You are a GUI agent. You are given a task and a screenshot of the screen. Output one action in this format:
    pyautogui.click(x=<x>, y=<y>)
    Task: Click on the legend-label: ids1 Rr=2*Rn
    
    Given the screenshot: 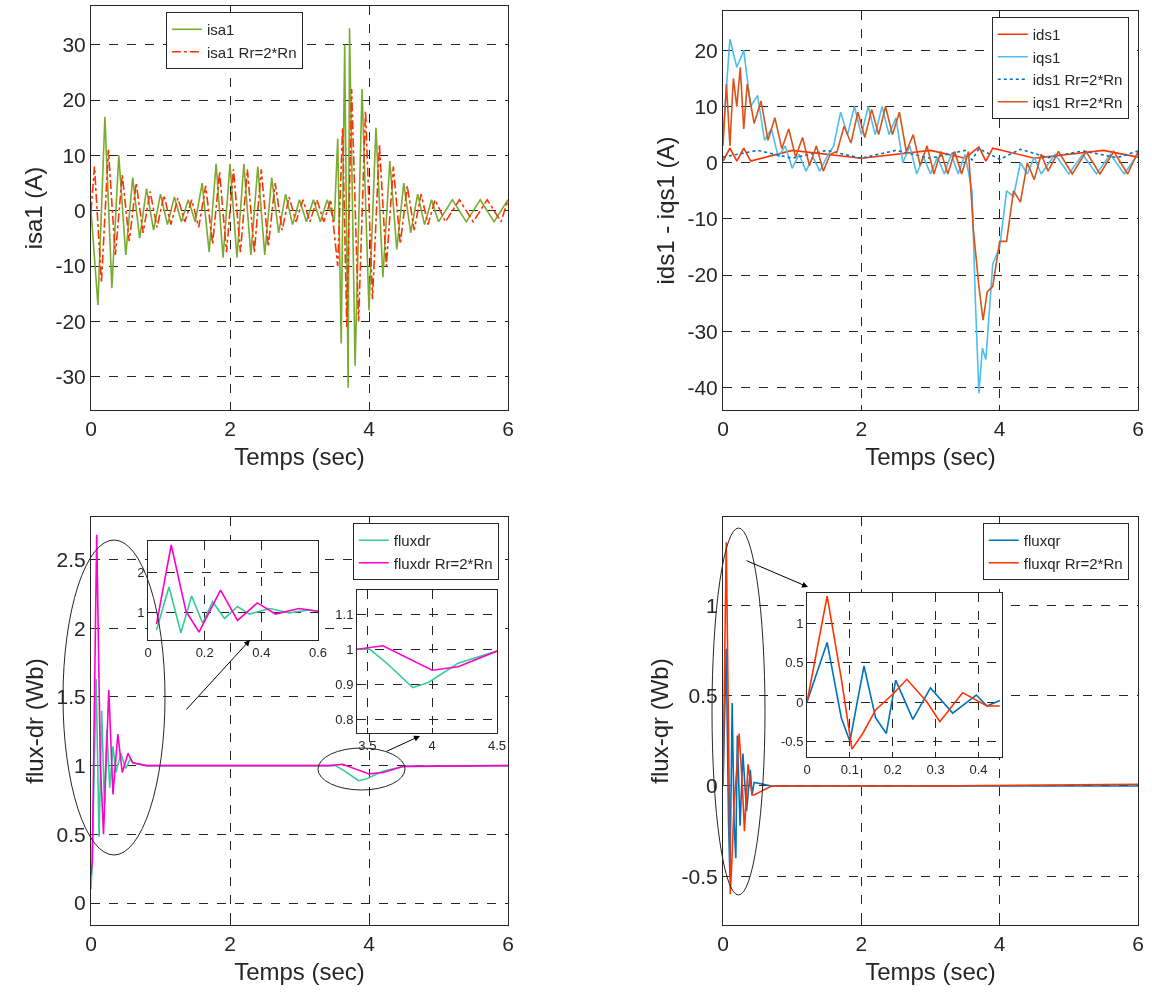 What is the action you would take?
    pyautogui.click(x=1077, y=80)
    